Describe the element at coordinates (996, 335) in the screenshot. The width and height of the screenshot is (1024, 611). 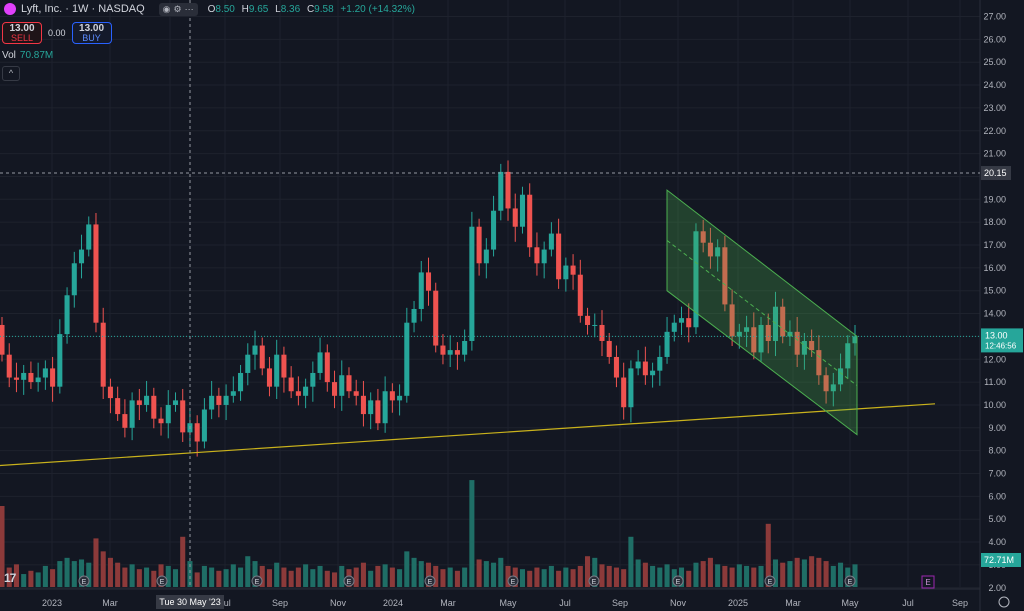
I see `last-price-value: 13.00` at that location.